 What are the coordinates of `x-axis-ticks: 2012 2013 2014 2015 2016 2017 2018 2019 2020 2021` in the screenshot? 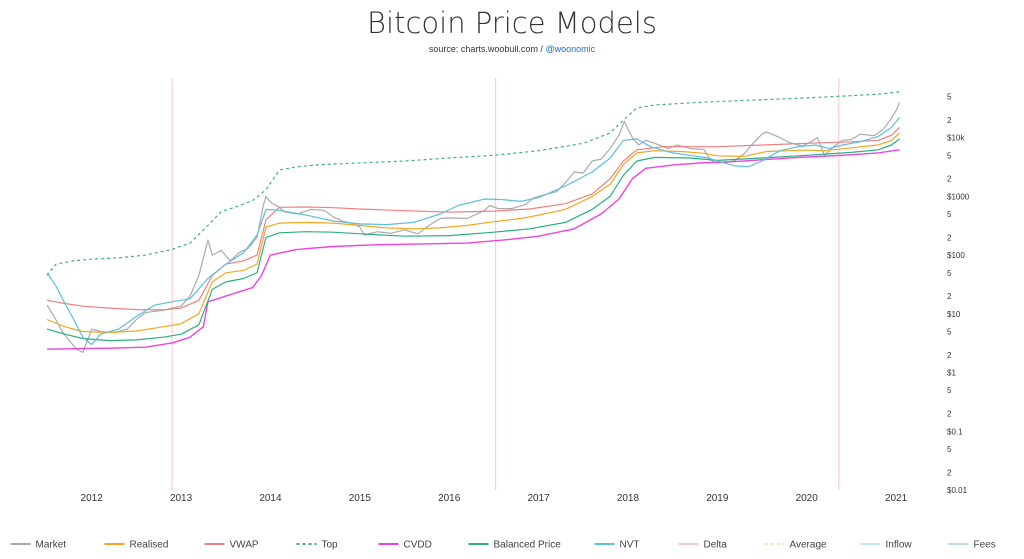 It's located at (494, 498).